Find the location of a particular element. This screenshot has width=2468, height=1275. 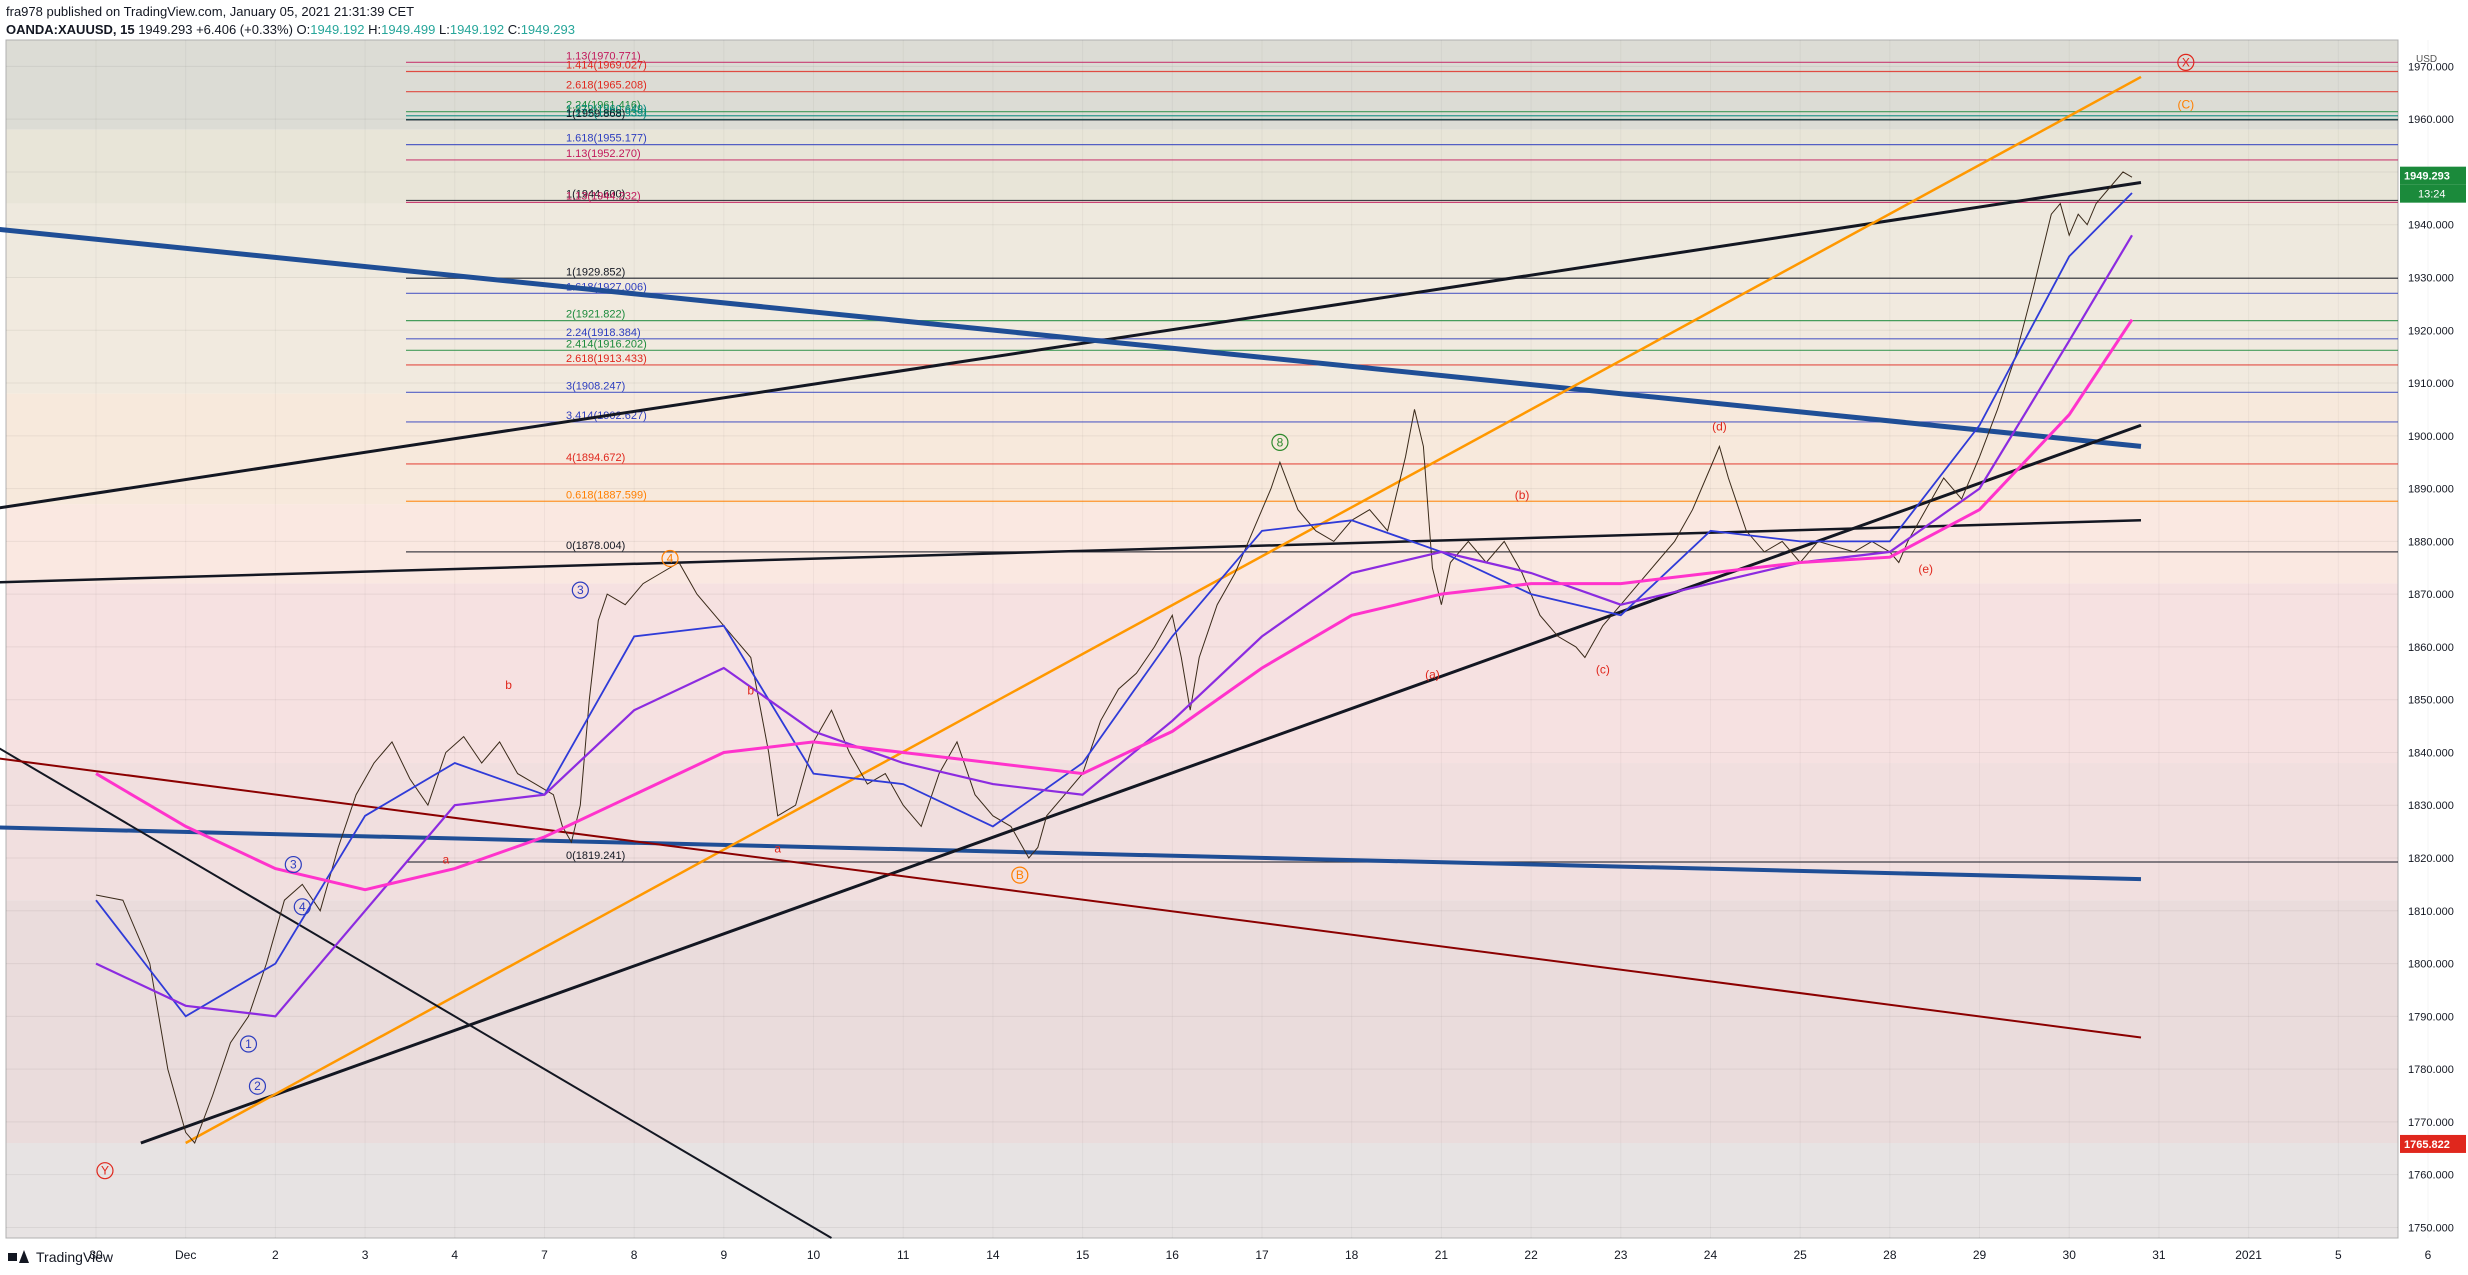

wave-label: (e) is located at coordinates (1925, 569).